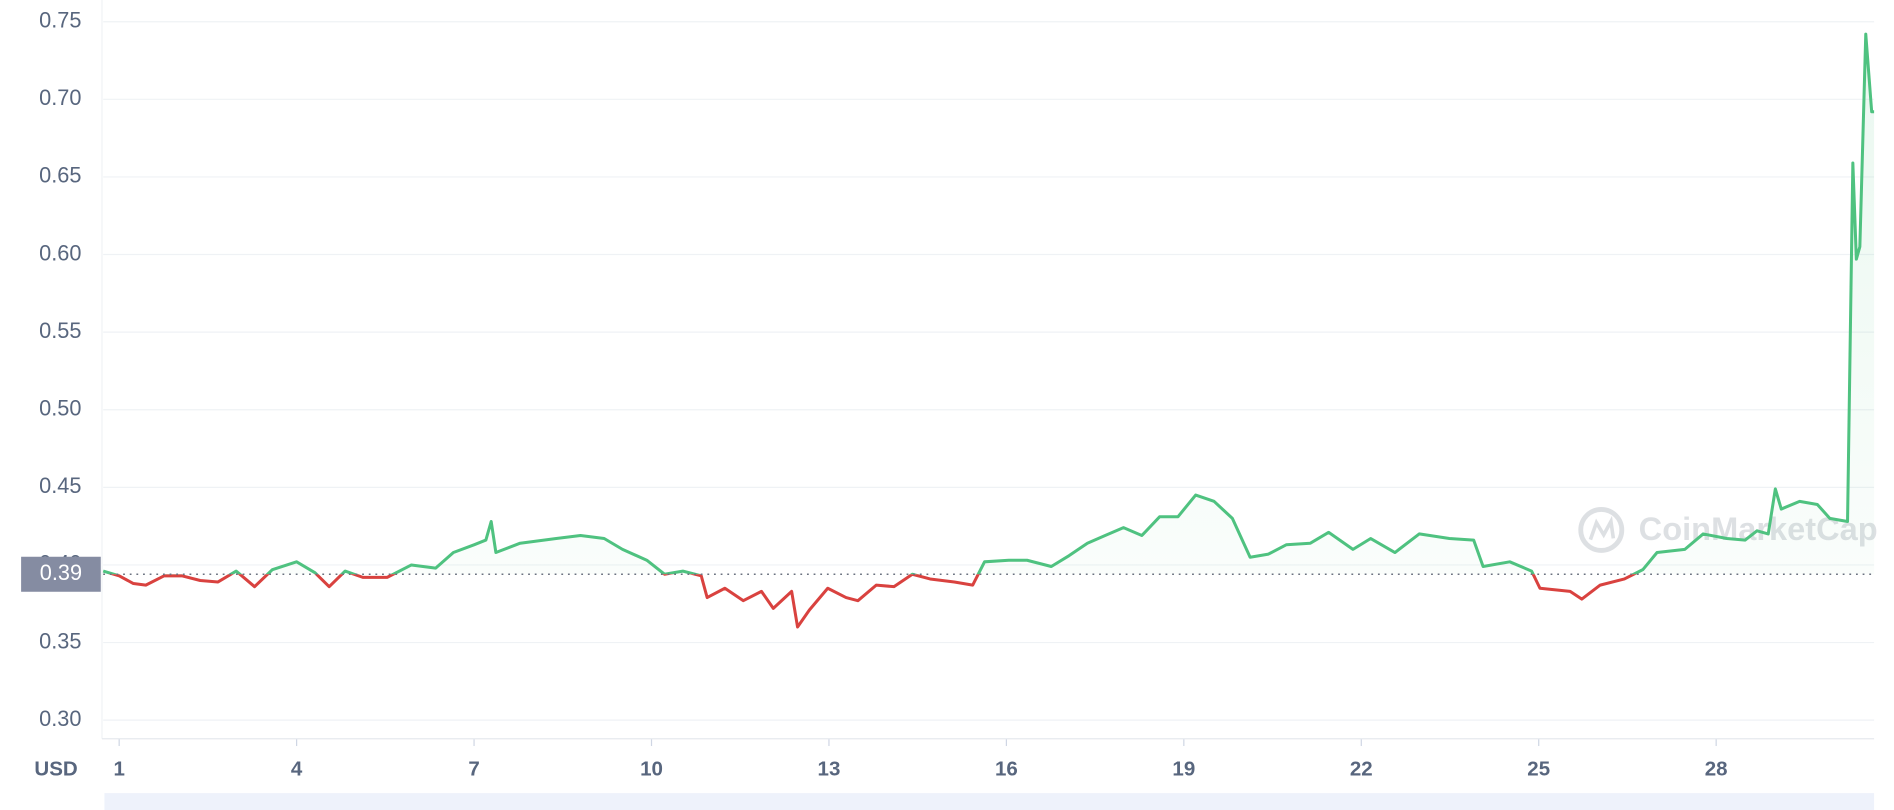 Image resolution: width=1894 pixels, height=810 pixels. What do you see at coordinates (60, 485) in the screenshot?
I see `y-tick-label: 0.45` at bounding box center [60, 485].